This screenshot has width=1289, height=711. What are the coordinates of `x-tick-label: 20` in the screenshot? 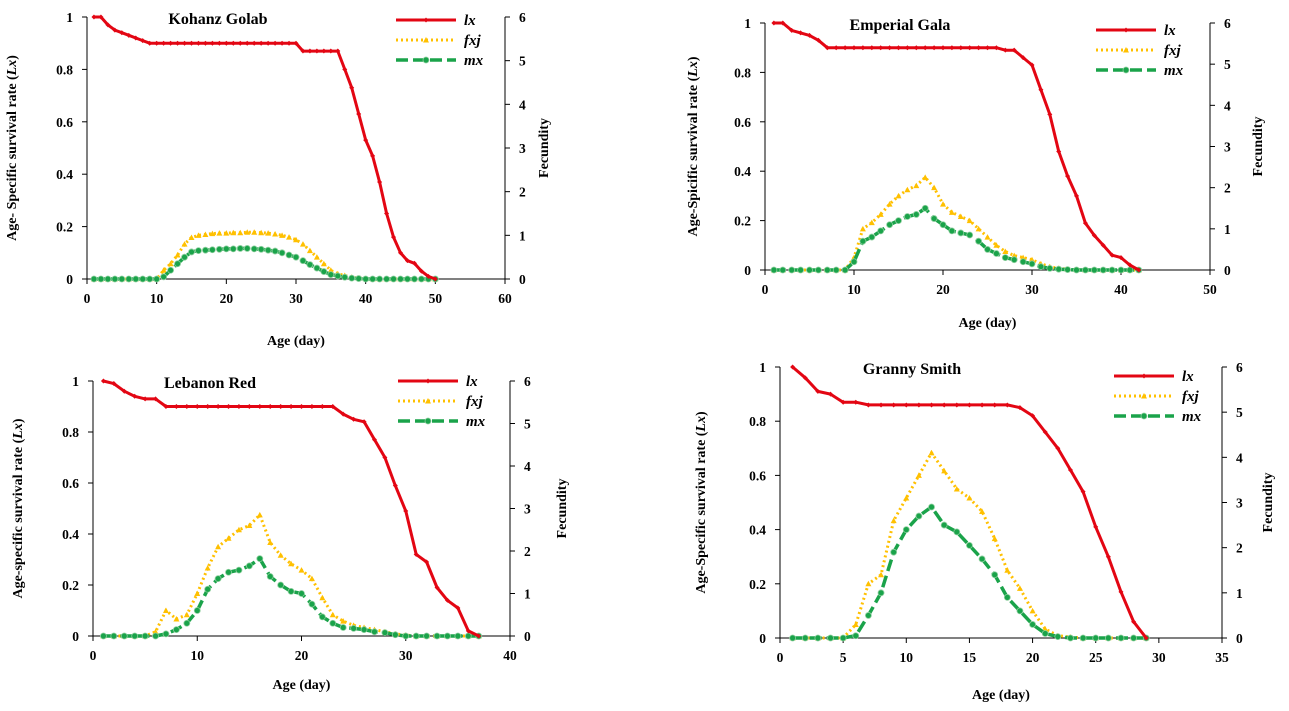 It's located at (302, 655).